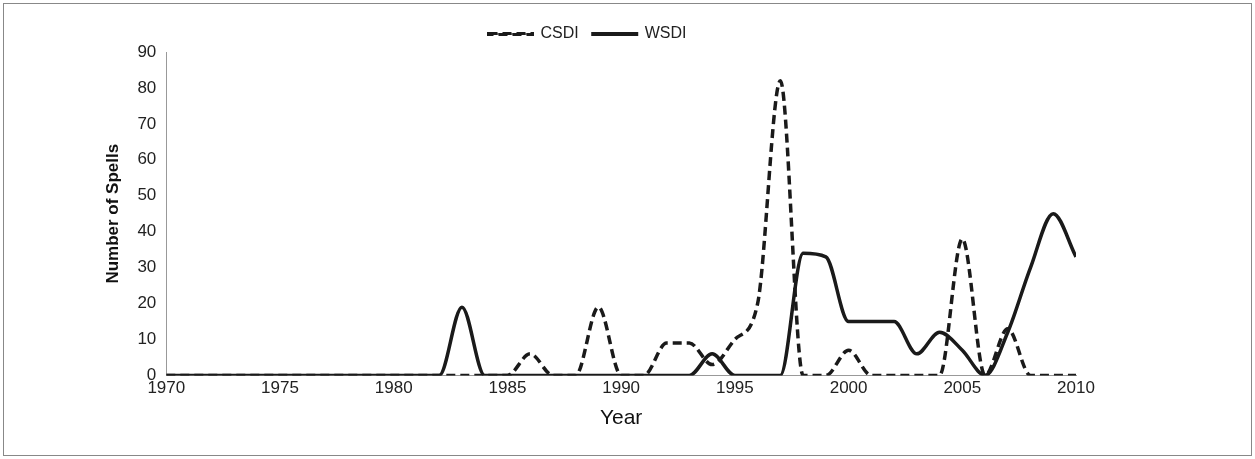 This screenshot has width=1255, height=459. I want to click on legend-label: CSDI, so click(559, 33).